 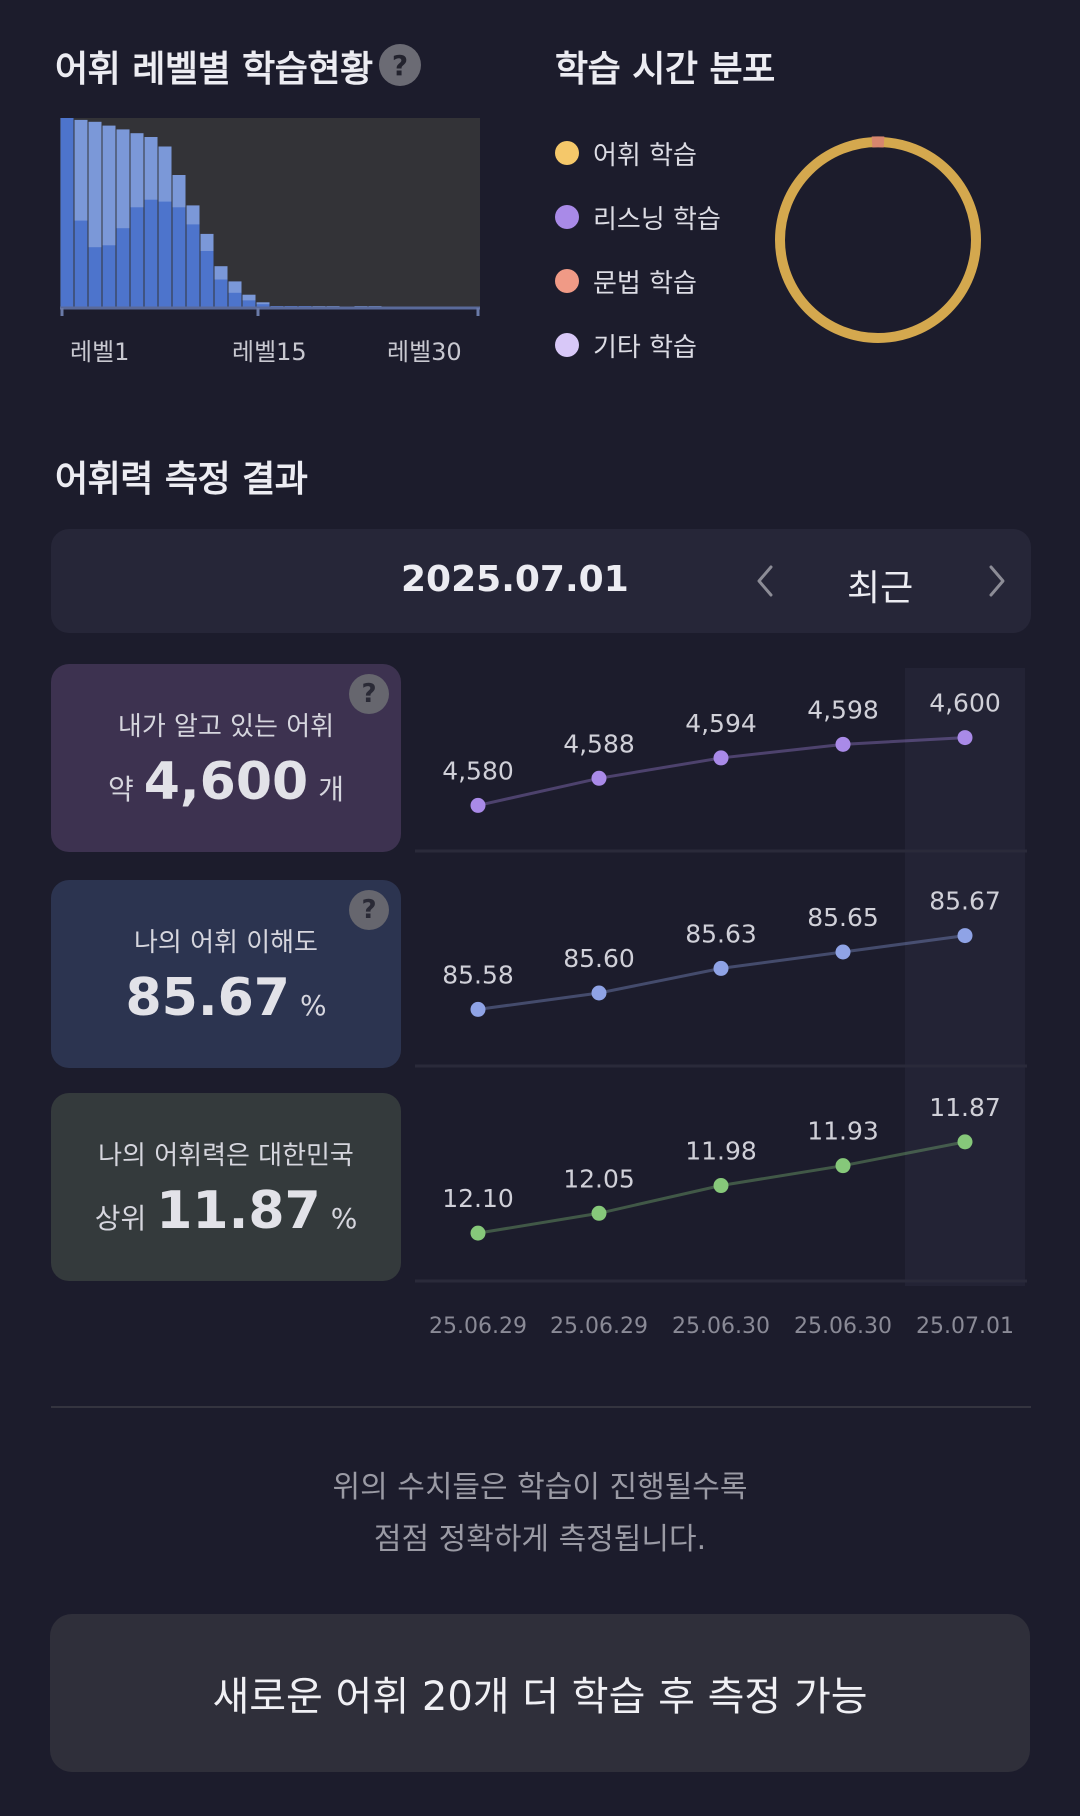 What do you see at coordinates (567, 345) in the screenshot?
I see `legend-dot-other` at bounding box center [567, 345].